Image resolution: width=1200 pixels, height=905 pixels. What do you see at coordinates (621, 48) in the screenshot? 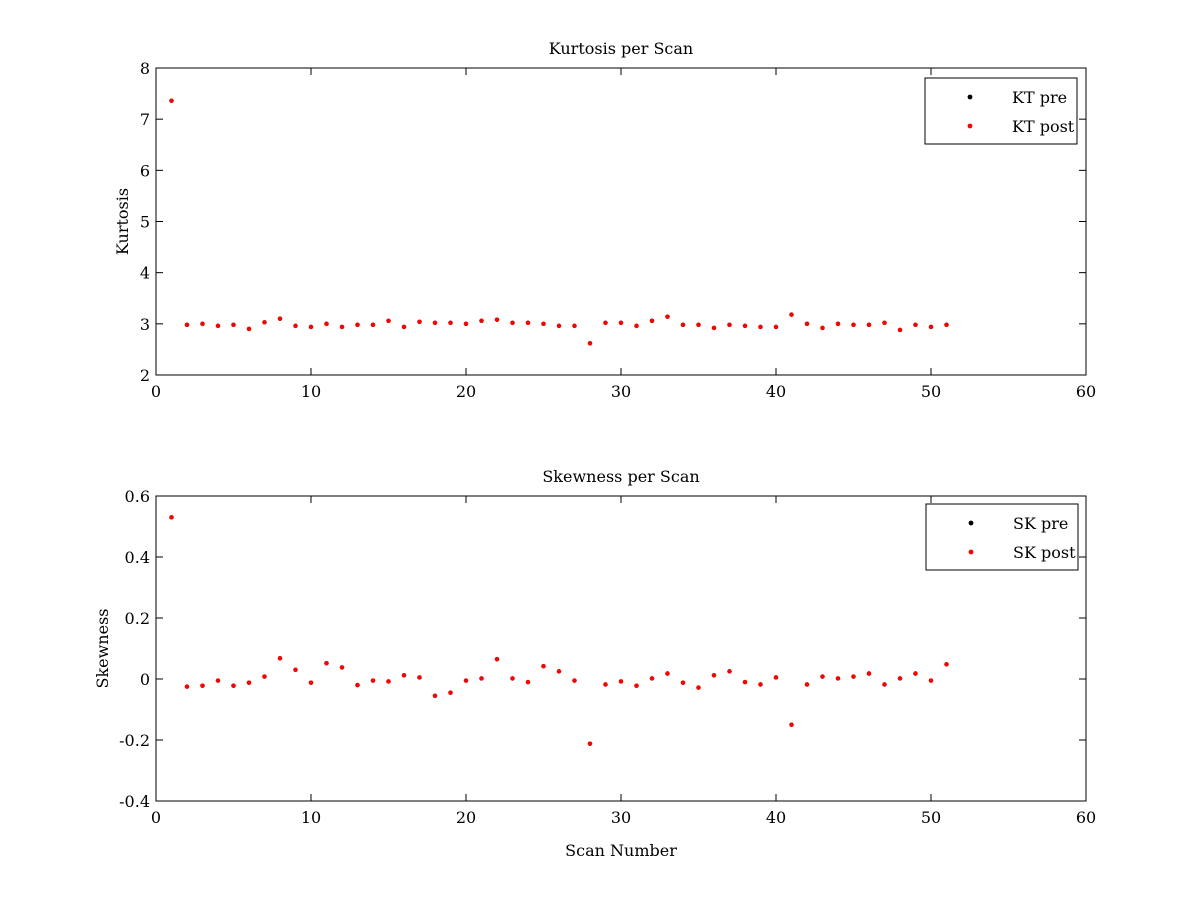
I see `chart-title: Kurtosis per Scan` at bounding box center [621, 48].